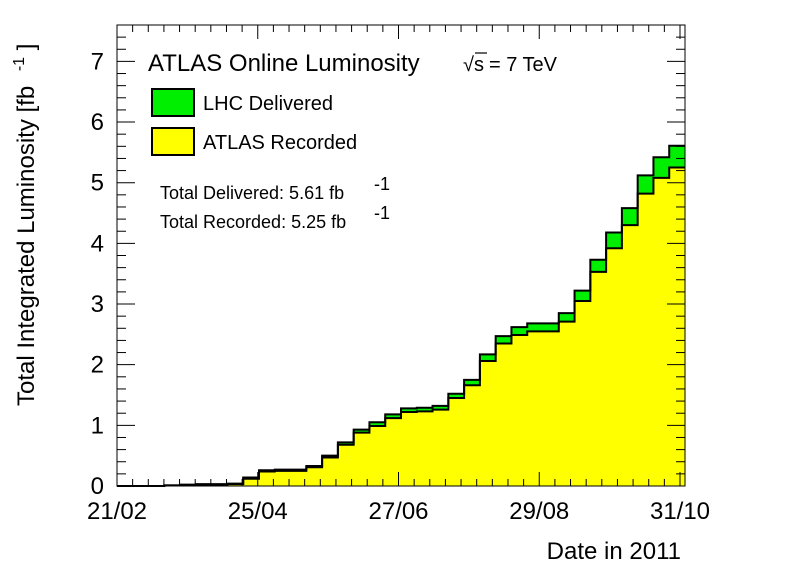  I want to click on x-tick-label-1: 25/04, so click(258, 511).